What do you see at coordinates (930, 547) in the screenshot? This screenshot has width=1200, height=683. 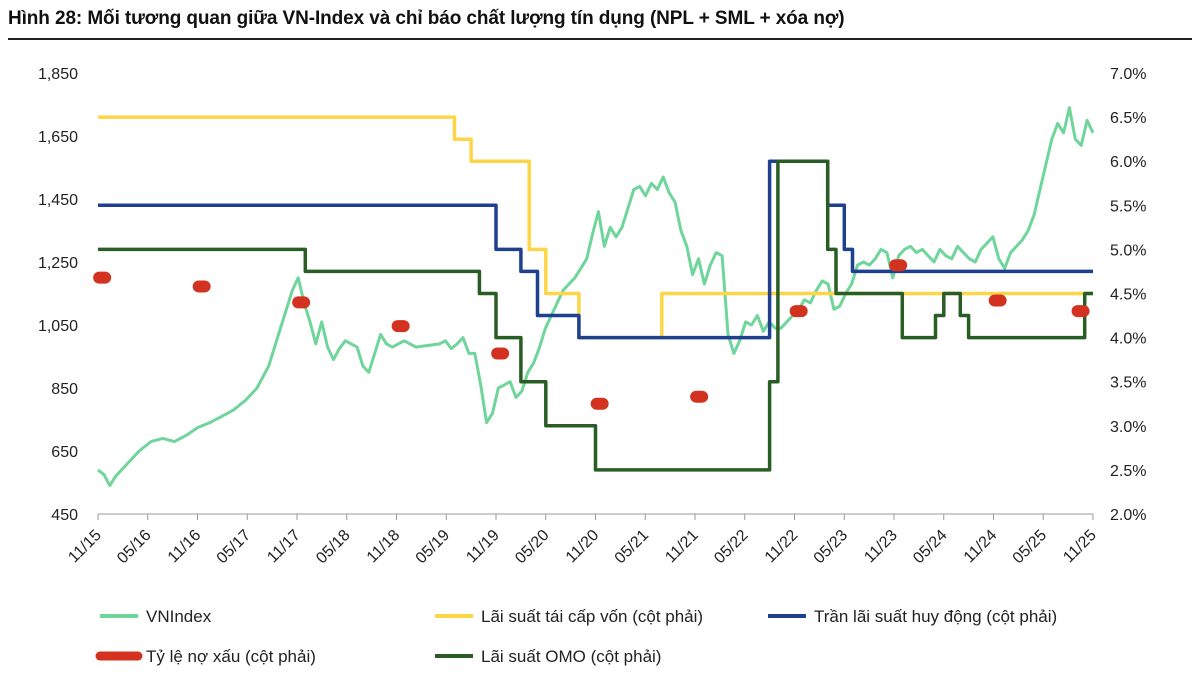 I see `x-tick-label: 05/24` at bounding box center [930, 547].